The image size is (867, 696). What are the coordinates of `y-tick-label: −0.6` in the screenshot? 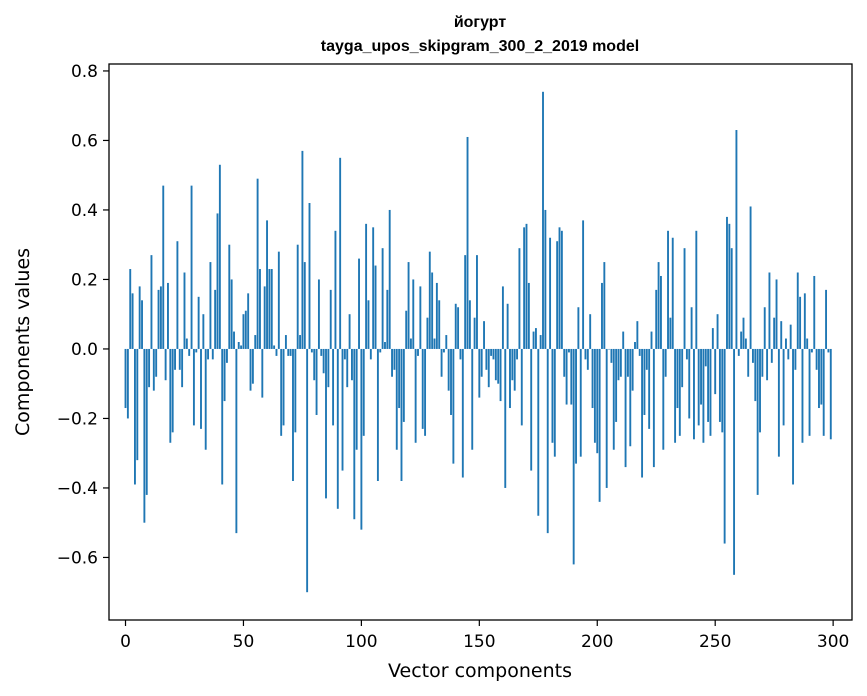 It's located at (77, 558).